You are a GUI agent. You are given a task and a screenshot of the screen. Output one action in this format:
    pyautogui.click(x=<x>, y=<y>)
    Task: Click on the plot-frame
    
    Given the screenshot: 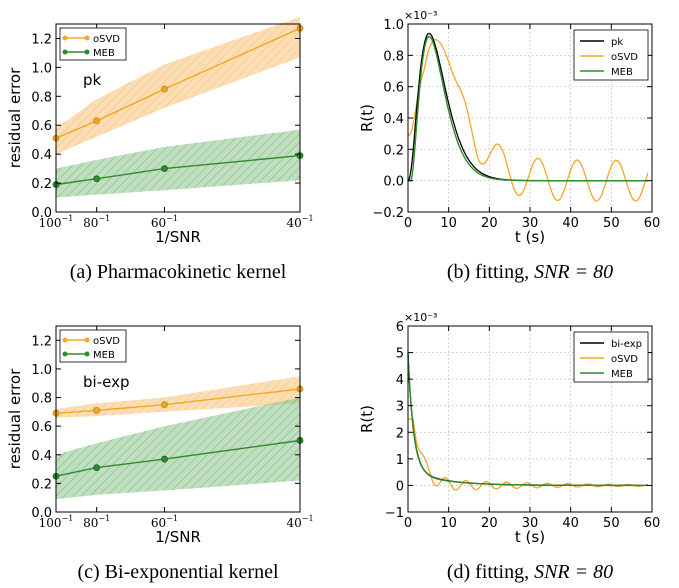 What is the action you would take?
    pyautogui.click(x=178, y=419)
    